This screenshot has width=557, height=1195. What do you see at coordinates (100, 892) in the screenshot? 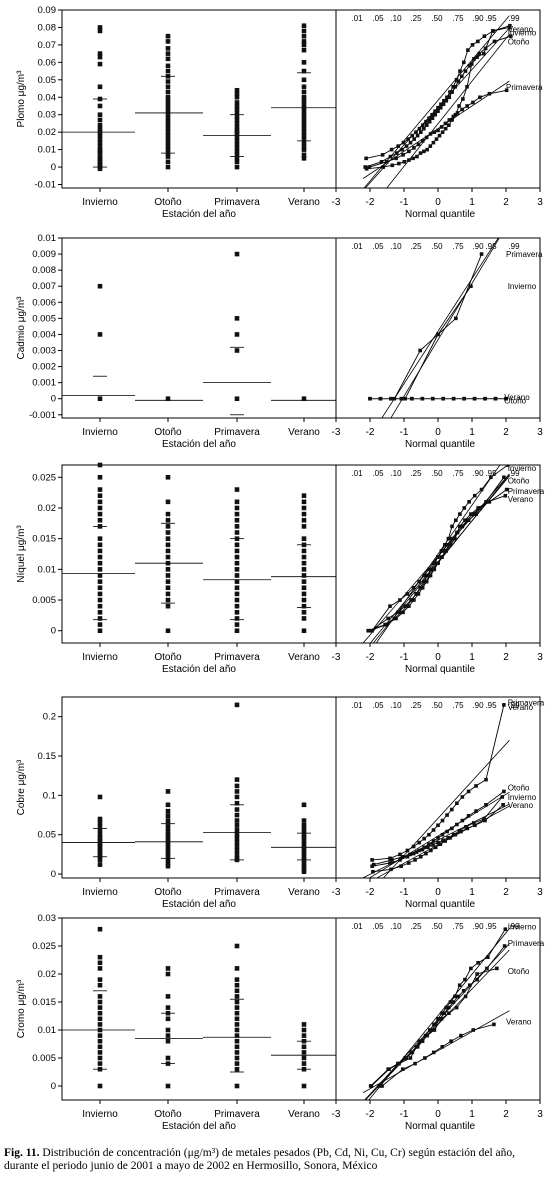
I see `x-category-label: Invierno` at bounding box center [100, 892].